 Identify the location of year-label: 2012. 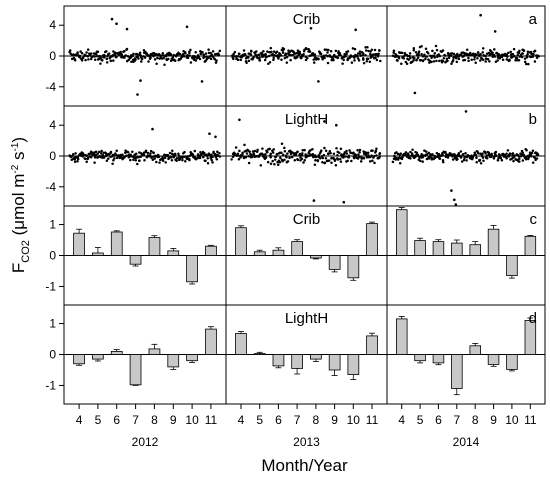
(145, 442).